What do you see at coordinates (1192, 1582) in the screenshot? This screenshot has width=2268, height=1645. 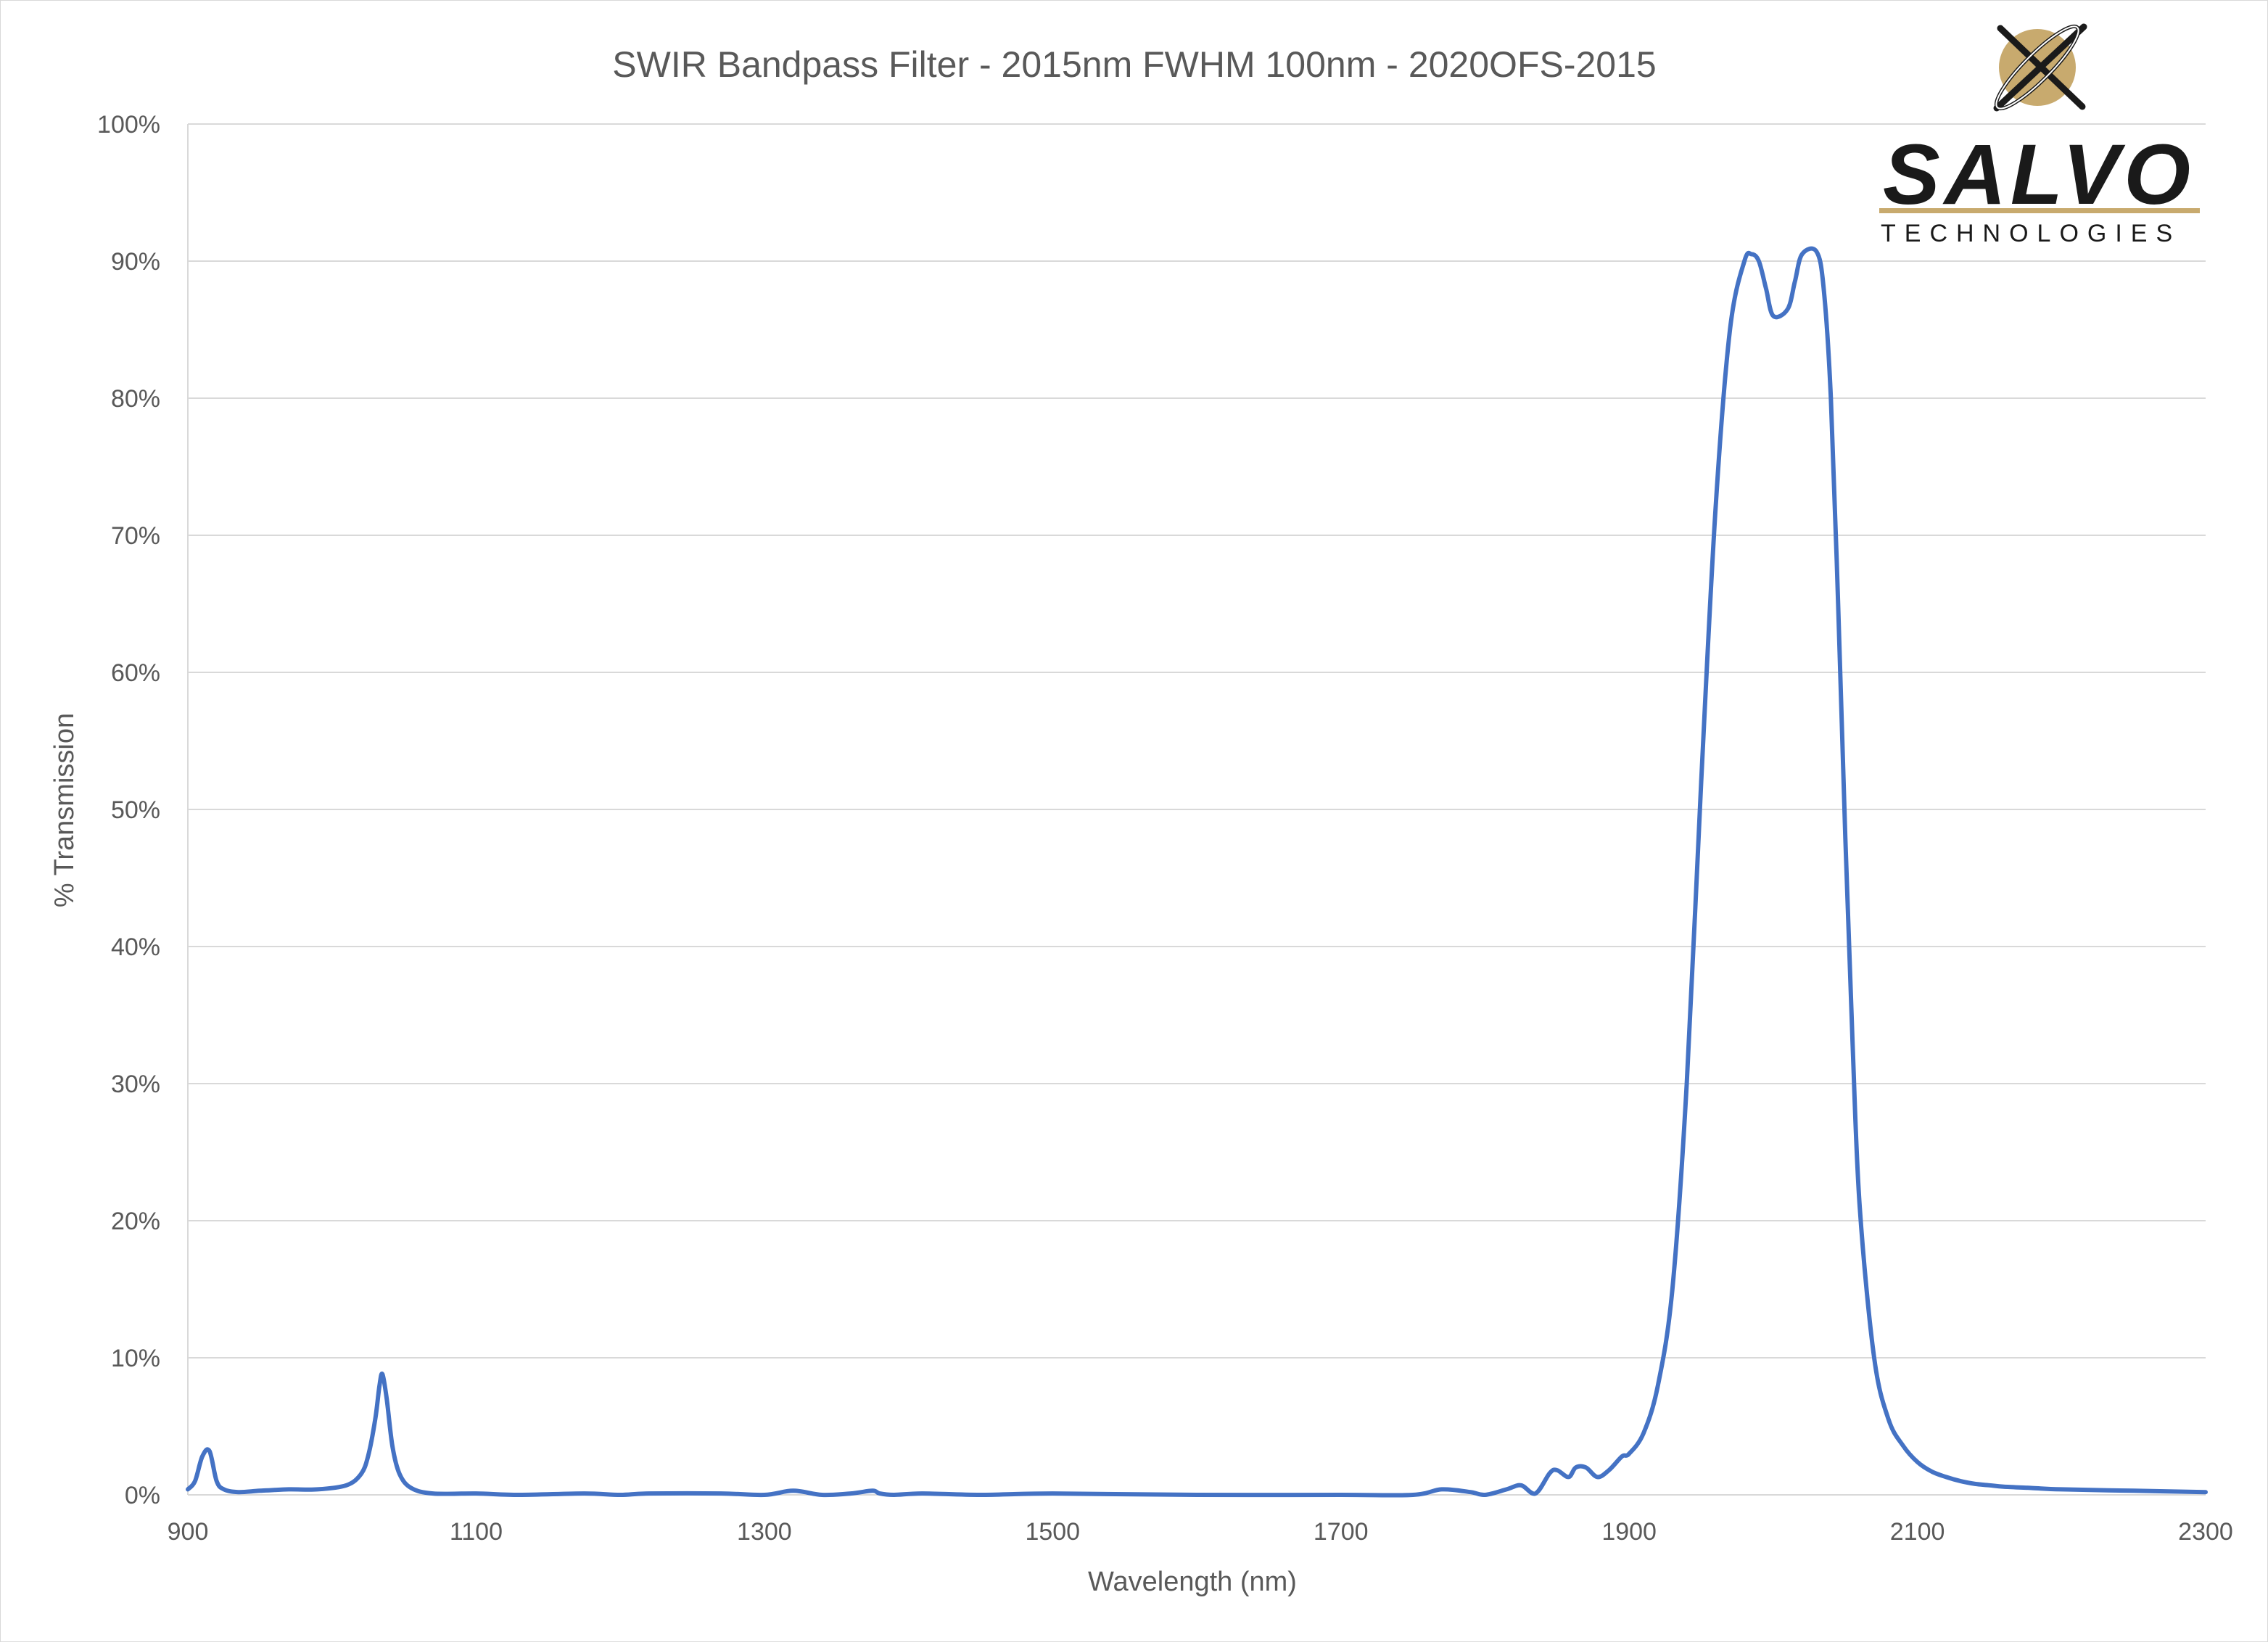 I see `x-axis-label: Wavelength (nm)` at bounding box center [1192, 1582].